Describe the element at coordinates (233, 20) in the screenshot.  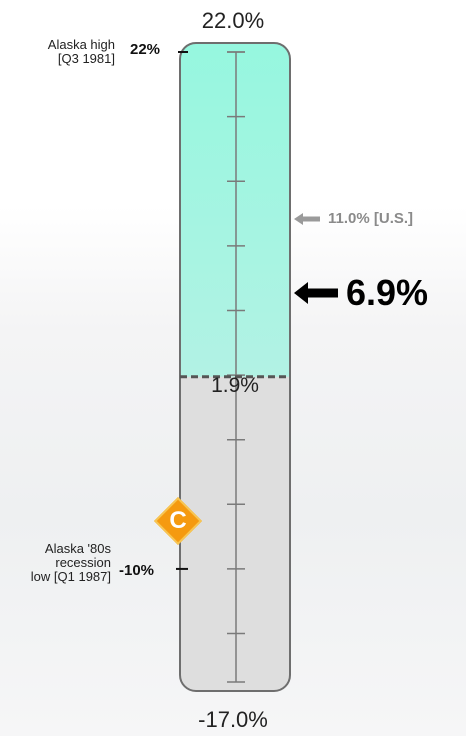
I see `scale-max-label: 22.0%` at that location.